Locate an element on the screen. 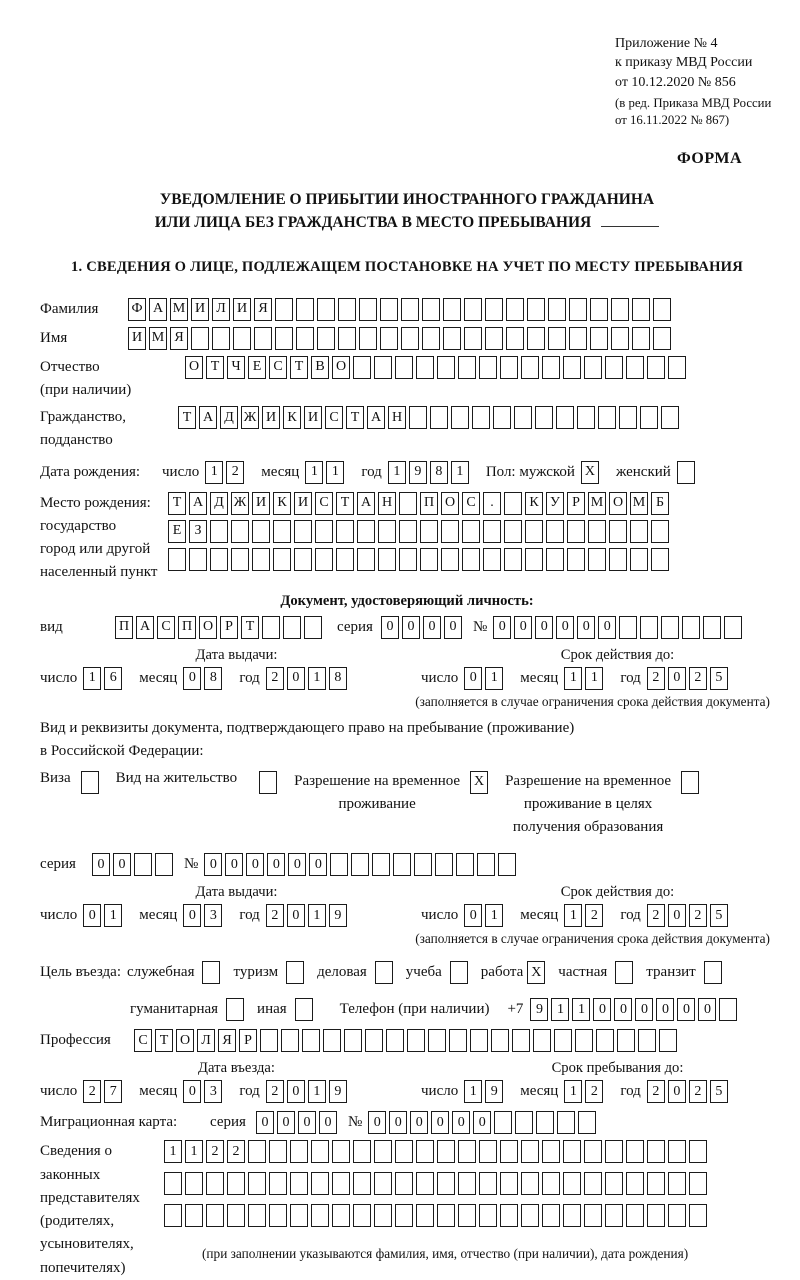  checkbox-cell: X is located at coordinates (589, 472).